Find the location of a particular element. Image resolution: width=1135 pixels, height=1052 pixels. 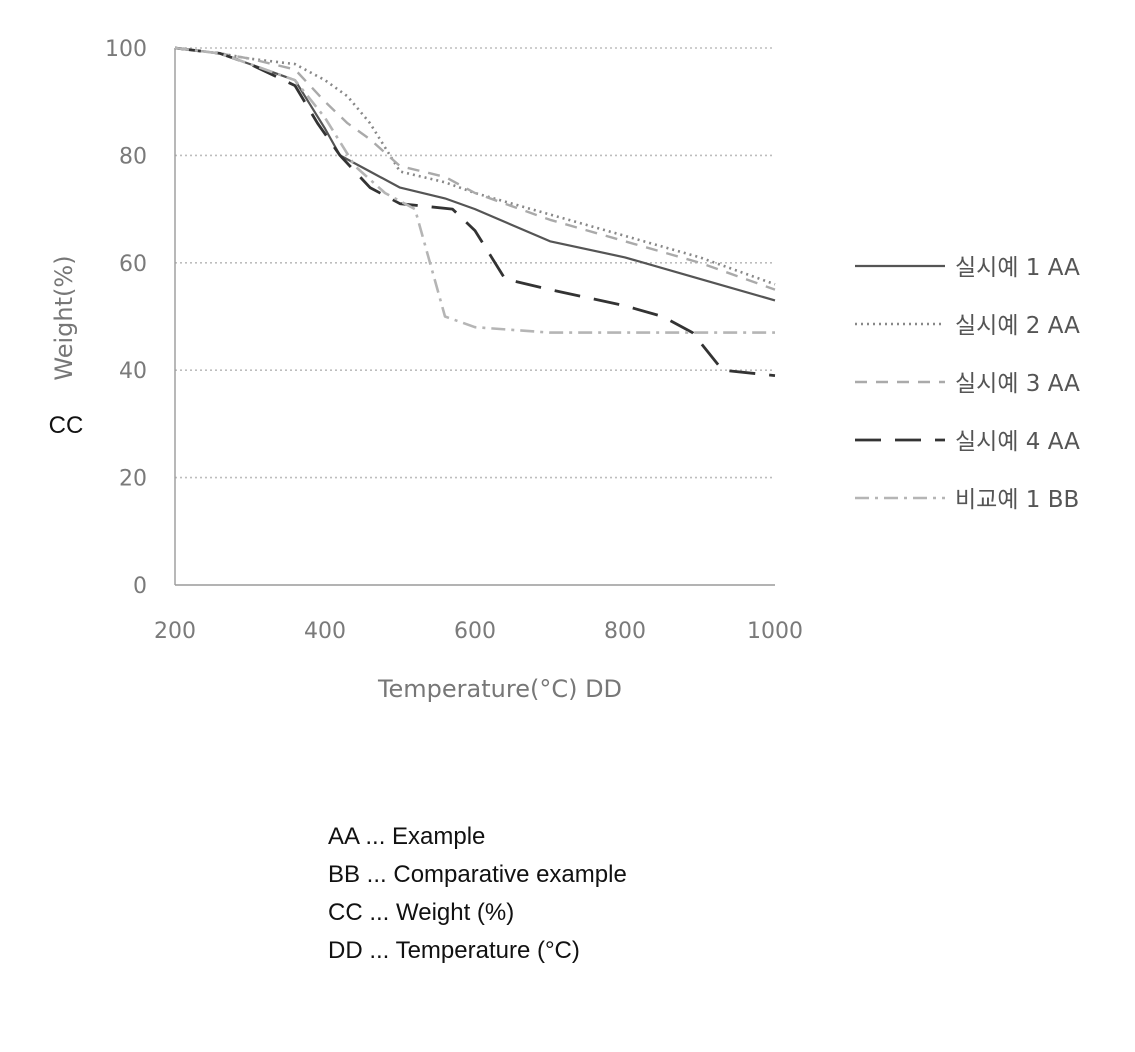

legend-label: 실시예 2 AA is located at coordinates (1017, 326).